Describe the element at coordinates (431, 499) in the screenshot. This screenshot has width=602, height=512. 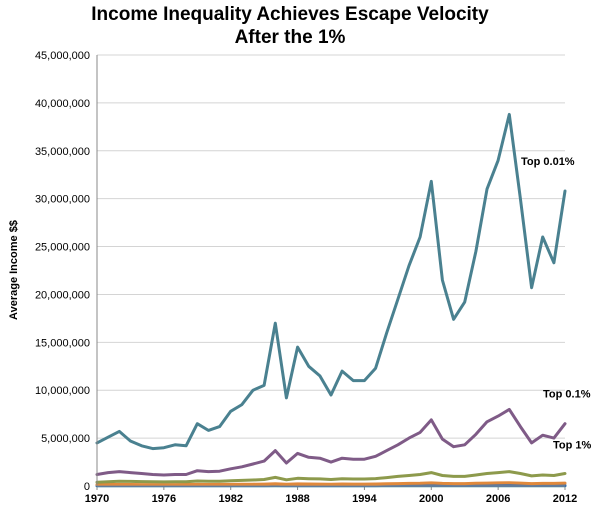
I see `x-tick-label: 2000` at that location.